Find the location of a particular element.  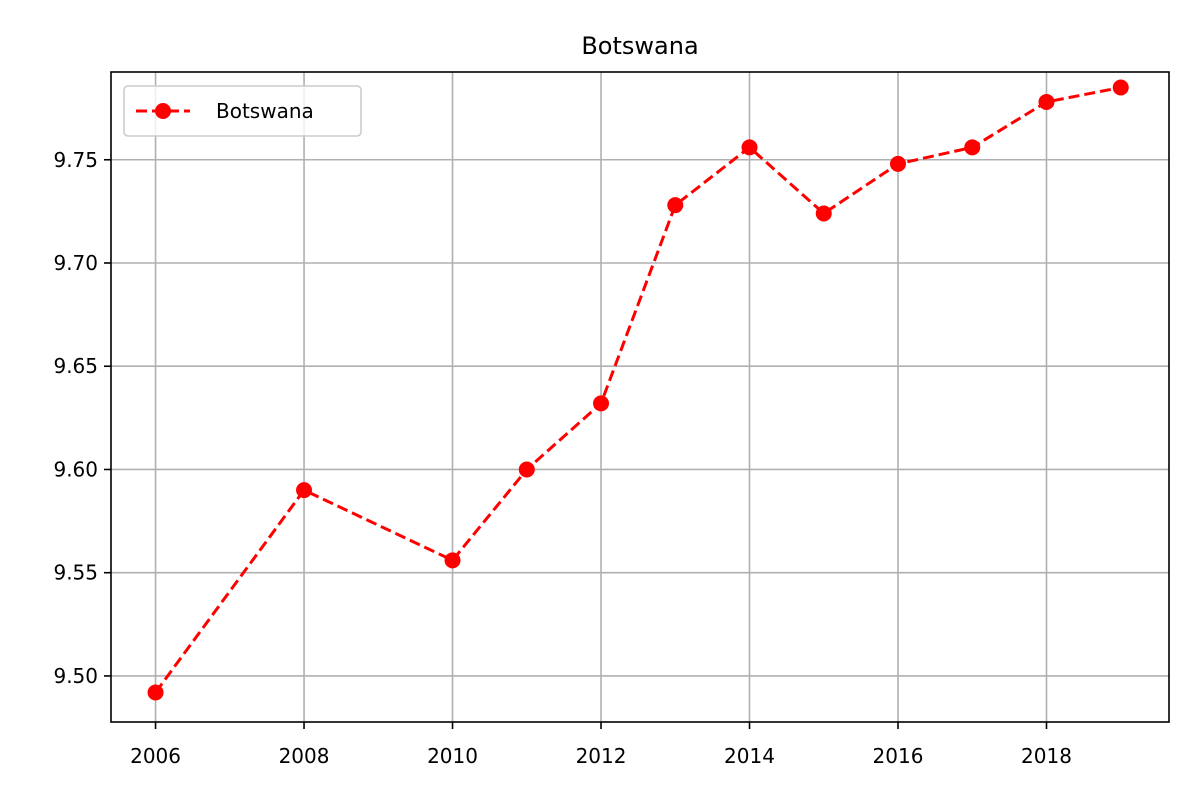

y-tick-label: 9.55 is located at coordinates (75, 573).